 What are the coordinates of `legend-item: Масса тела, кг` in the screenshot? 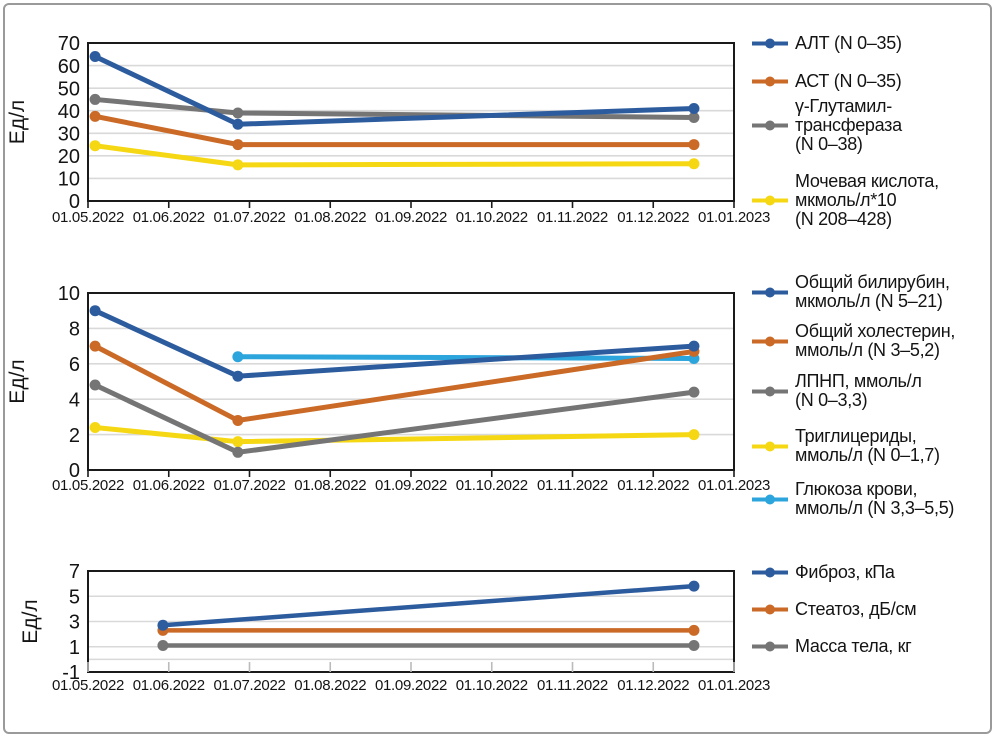 It's located at (871, 645).